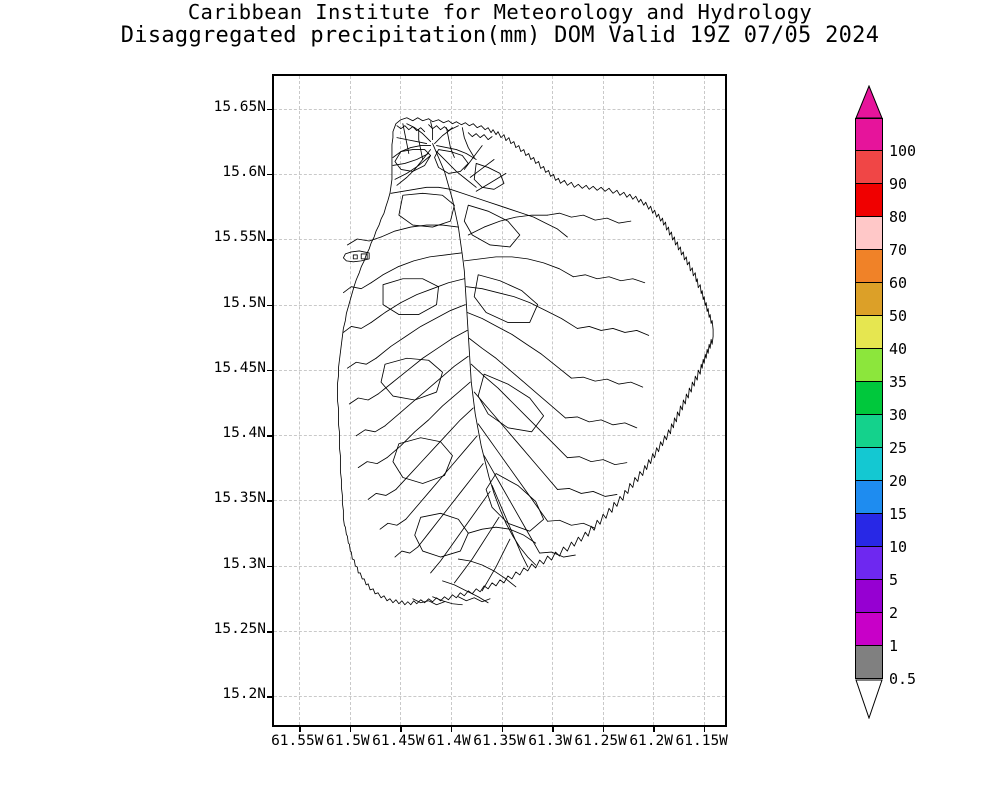 The width and height of the screenshot is (1000, 800). I want to click on colorbar-label: 0.5, so click(903, 679).